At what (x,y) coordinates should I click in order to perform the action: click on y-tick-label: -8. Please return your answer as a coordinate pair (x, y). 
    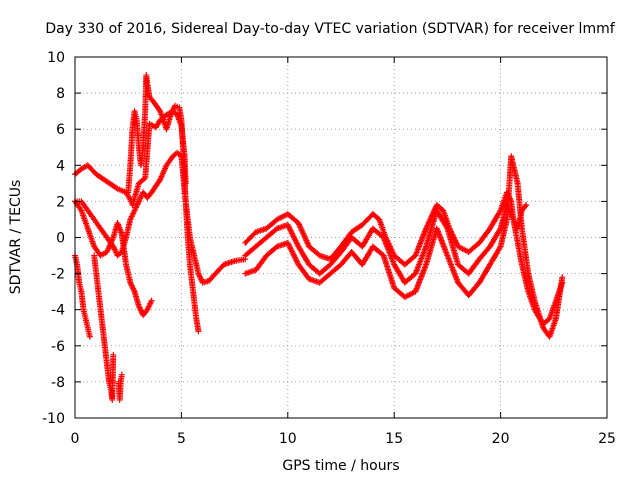
    Looking at the image, I should click on (58, 383).